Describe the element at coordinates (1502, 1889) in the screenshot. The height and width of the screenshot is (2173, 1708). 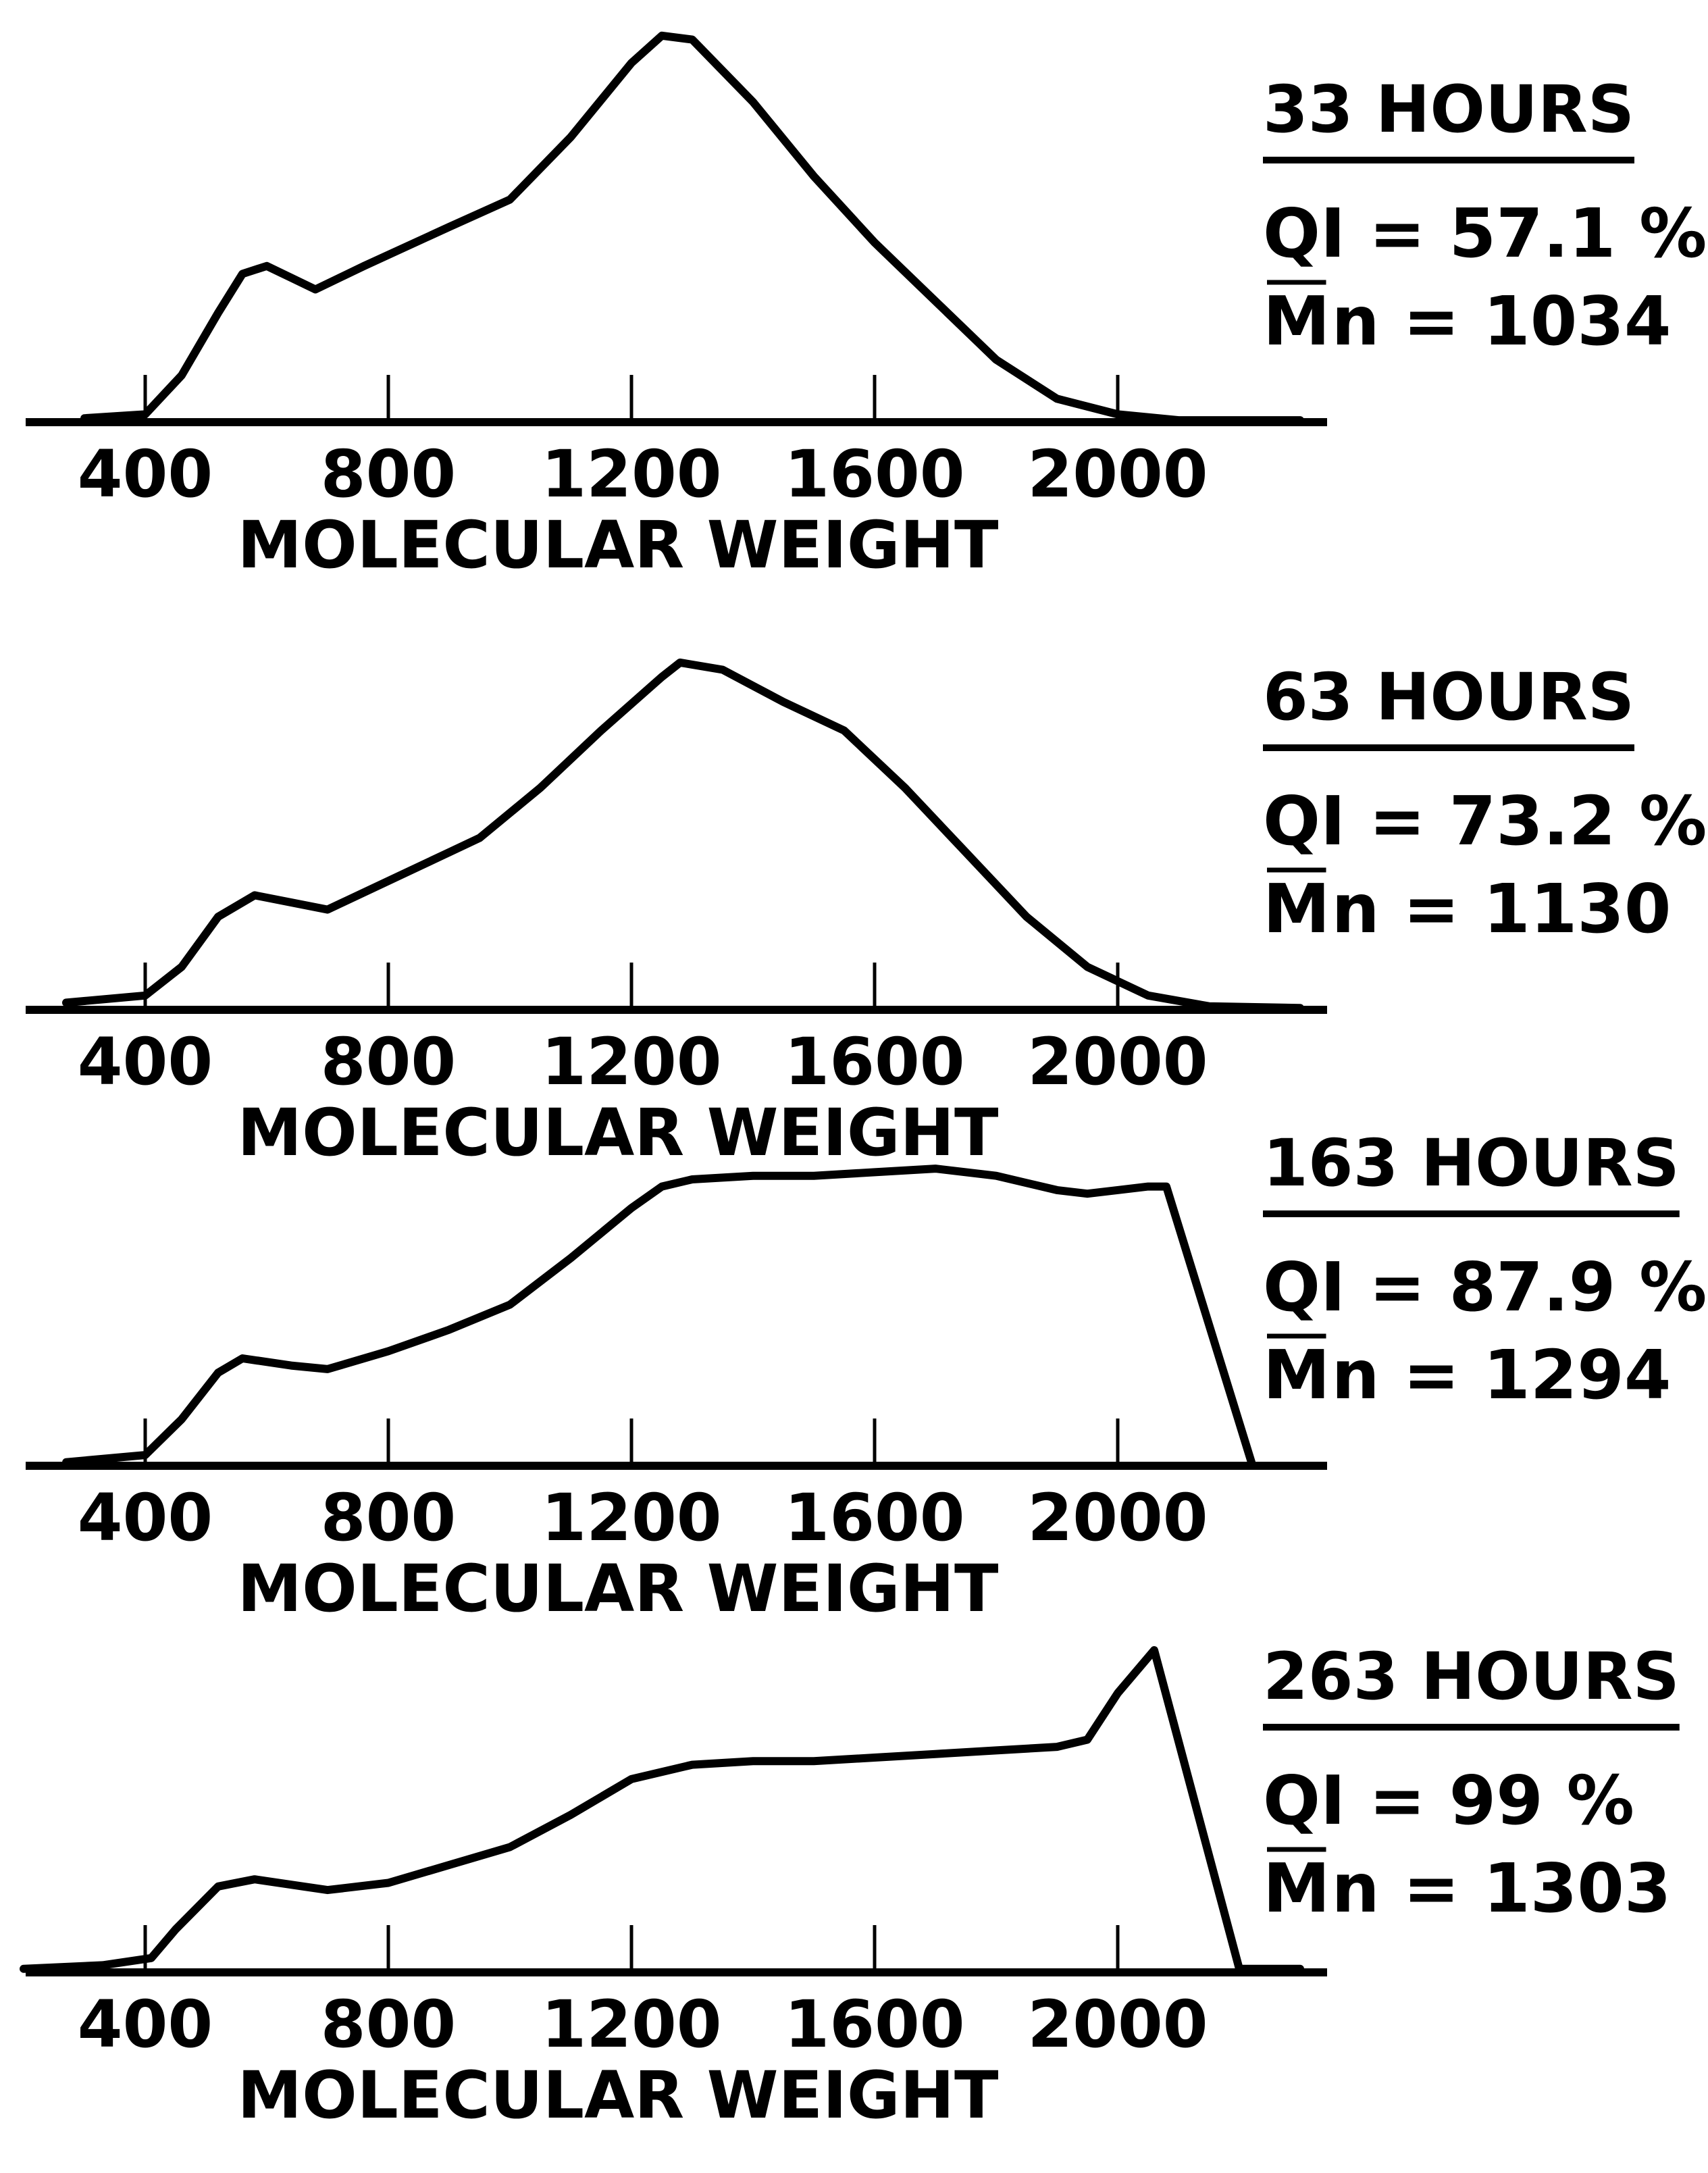
I see `mn-label: n = 1303` at that location.